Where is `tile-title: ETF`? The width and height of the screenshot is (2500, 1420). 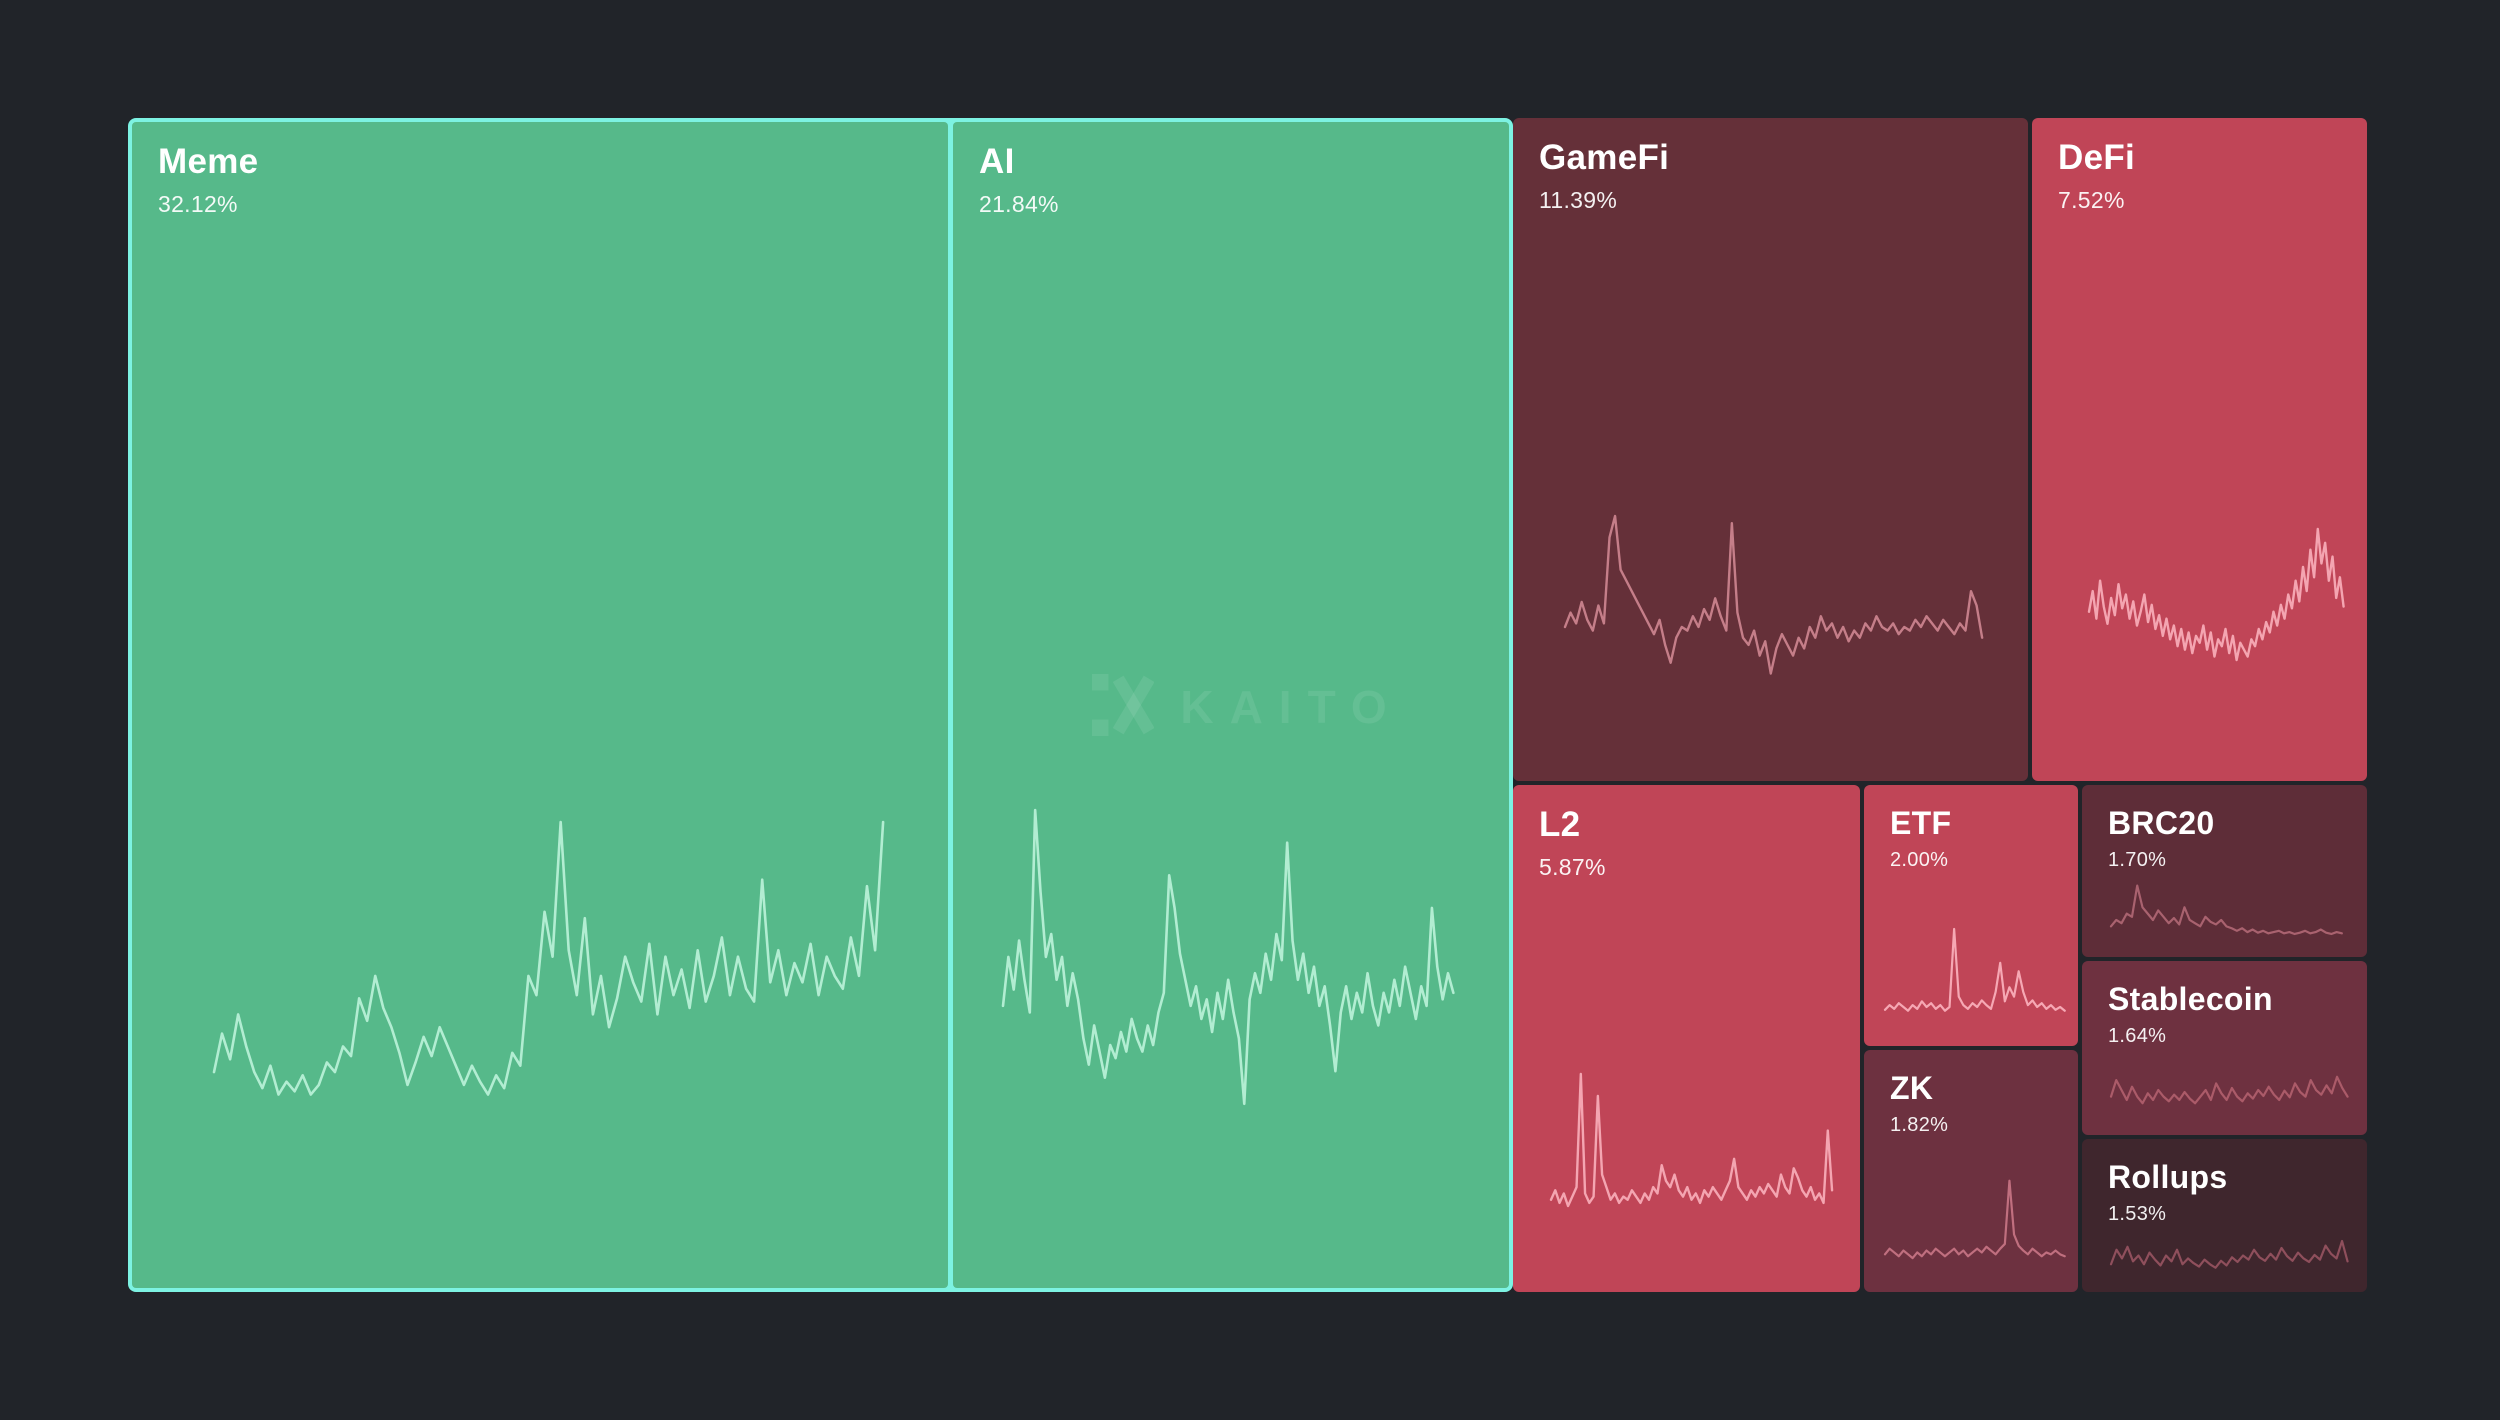 tile-title: ETF is located at coordinates (1921, 823).